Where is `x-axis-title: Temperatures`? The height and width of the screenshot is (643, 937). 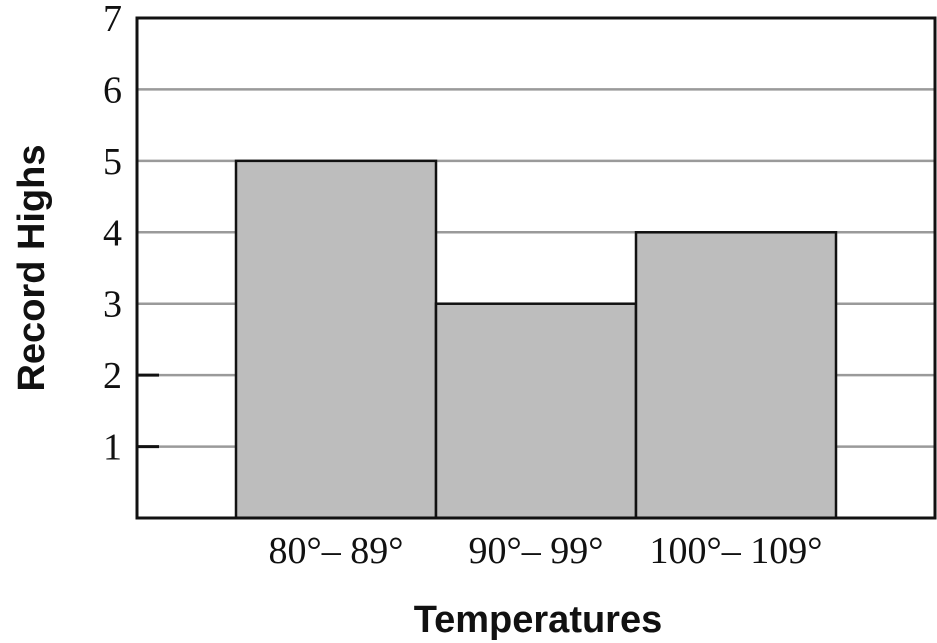
x-axis-title: Temperatures is located at coordinates (538, 620).